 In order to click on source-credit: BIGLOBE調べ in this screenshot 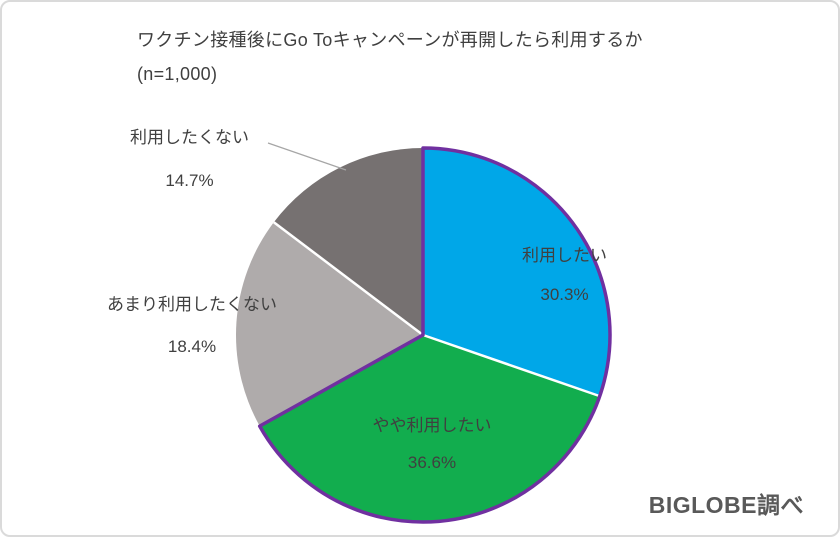, I will do `click(726, 505)`.